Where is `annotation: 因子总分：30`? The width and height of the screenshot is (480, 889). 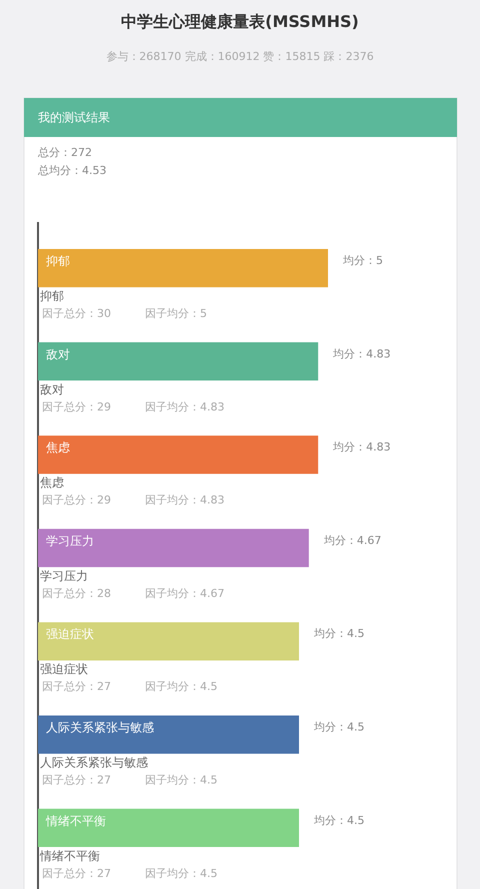 annotation: 因子总分：30 is located at coordinates (76, 313).